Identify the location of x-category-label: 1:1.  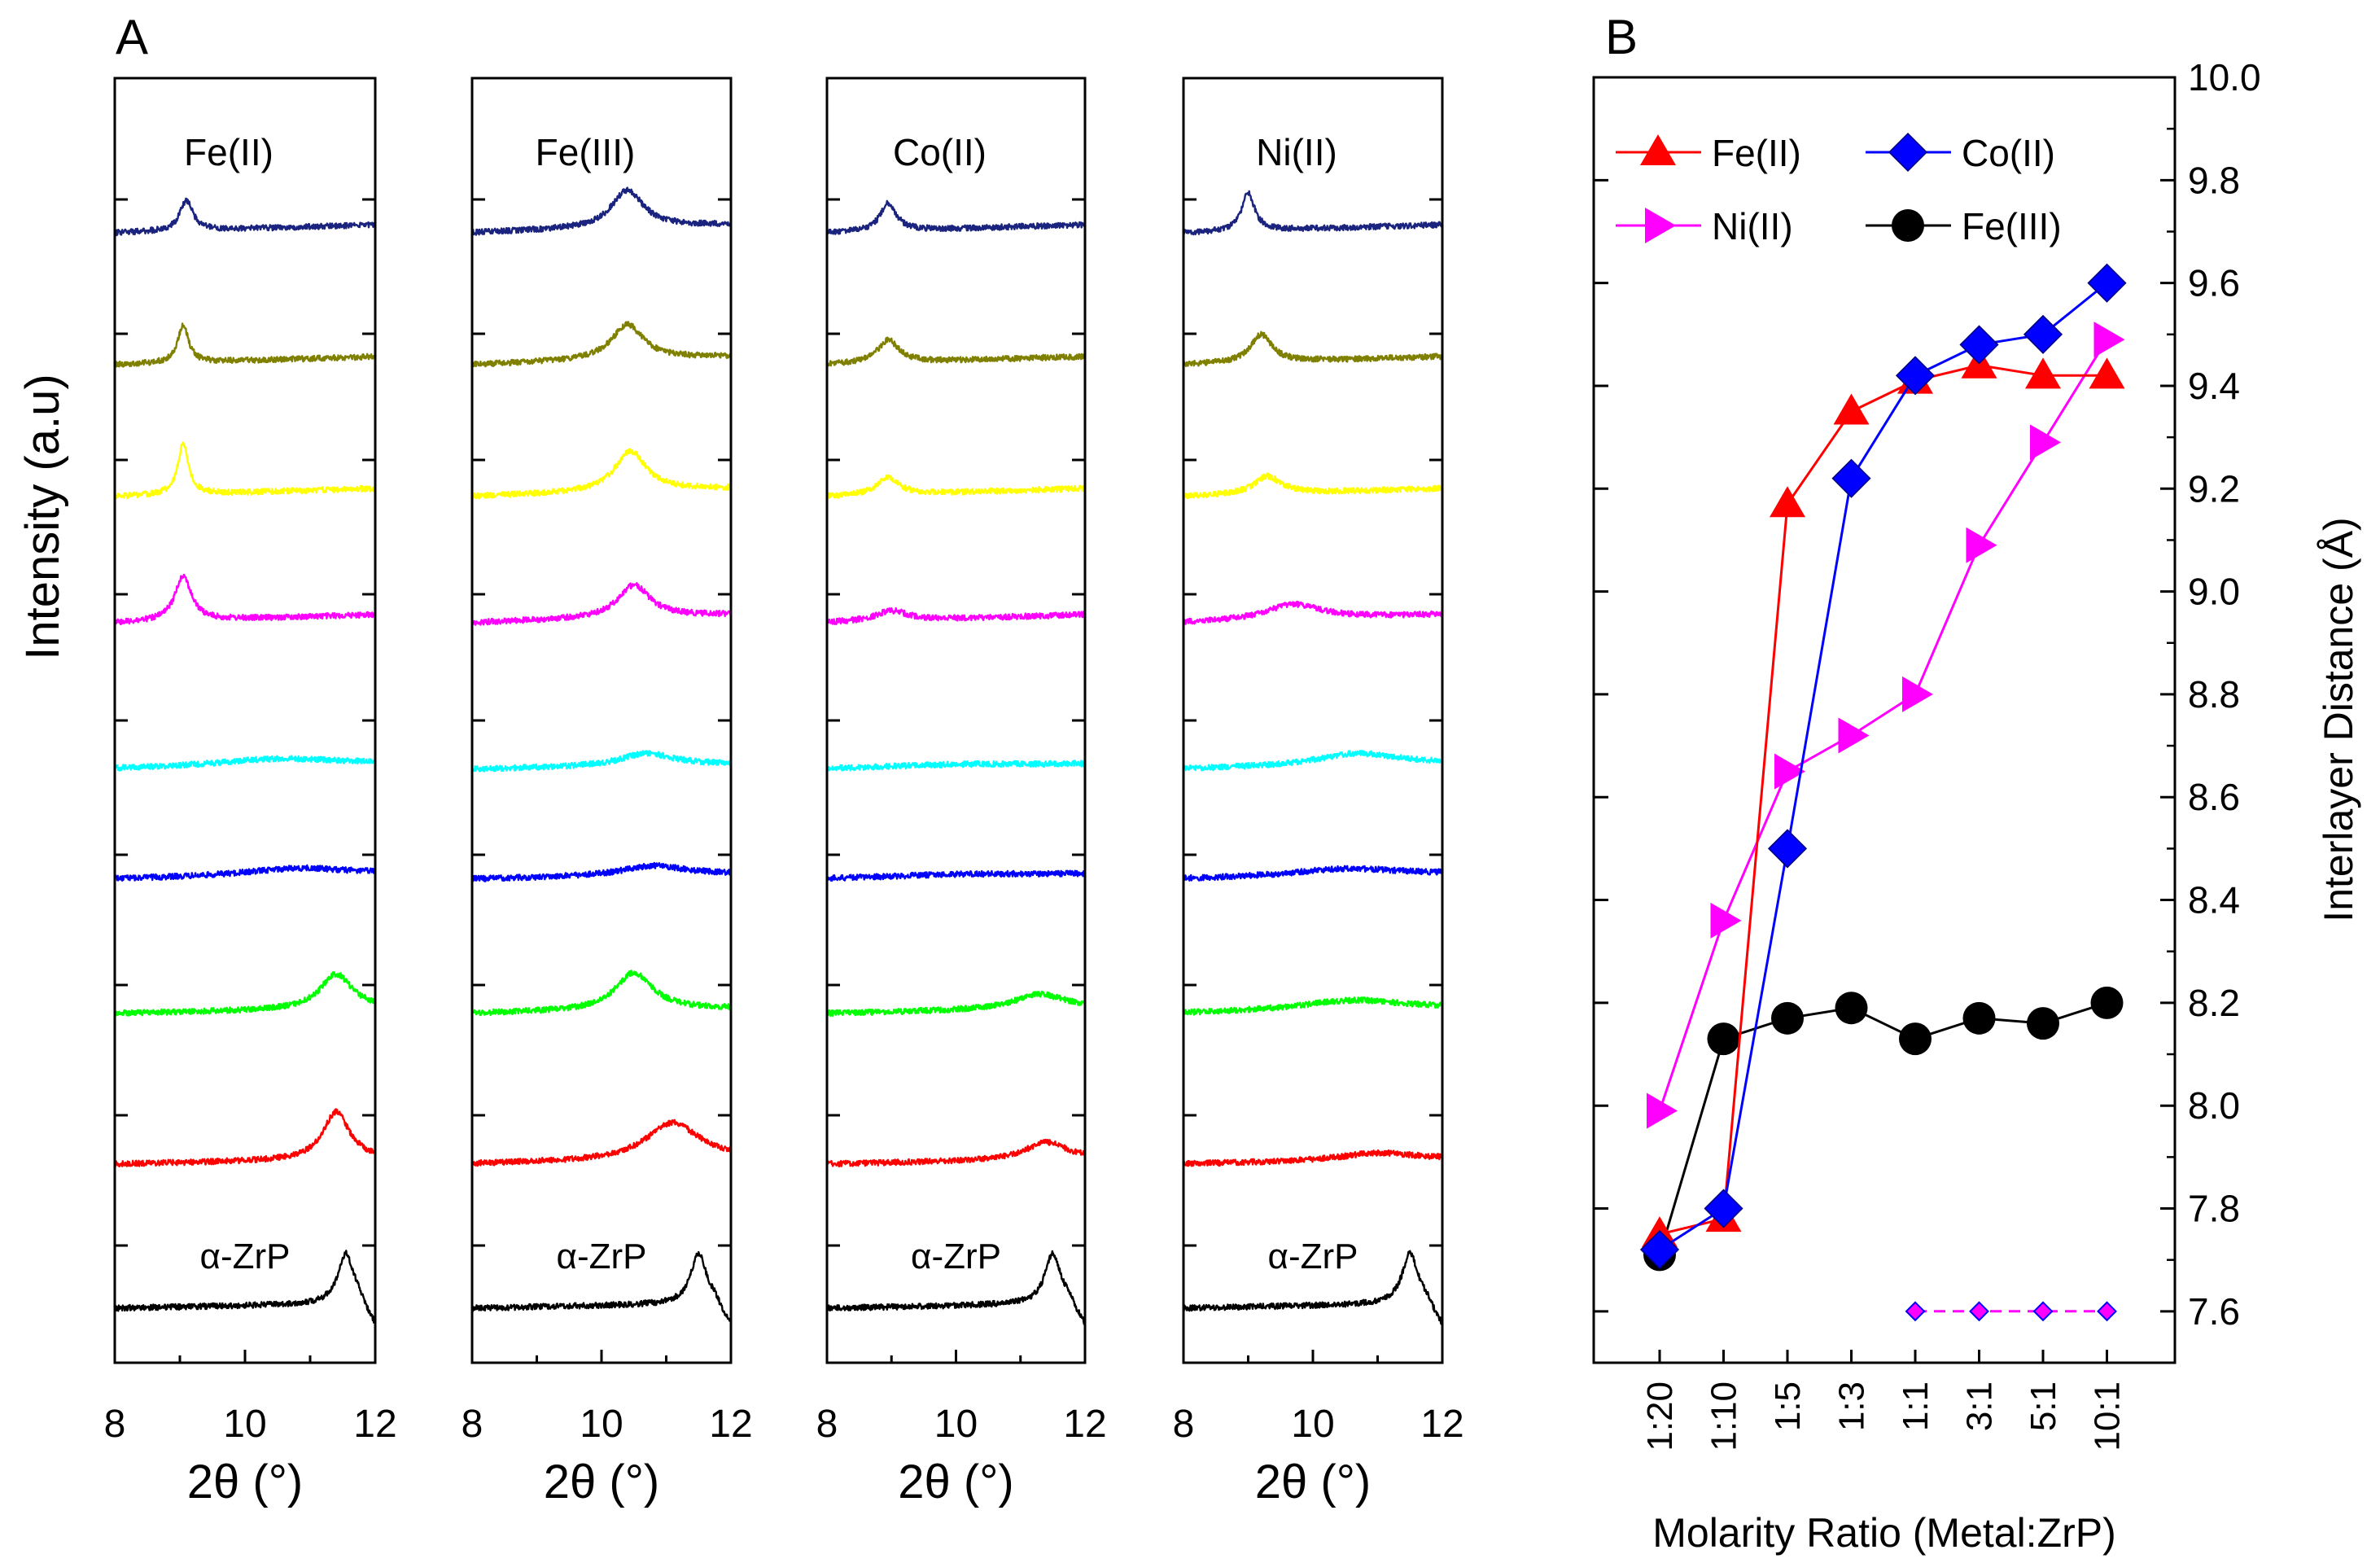
(1916, 1406).